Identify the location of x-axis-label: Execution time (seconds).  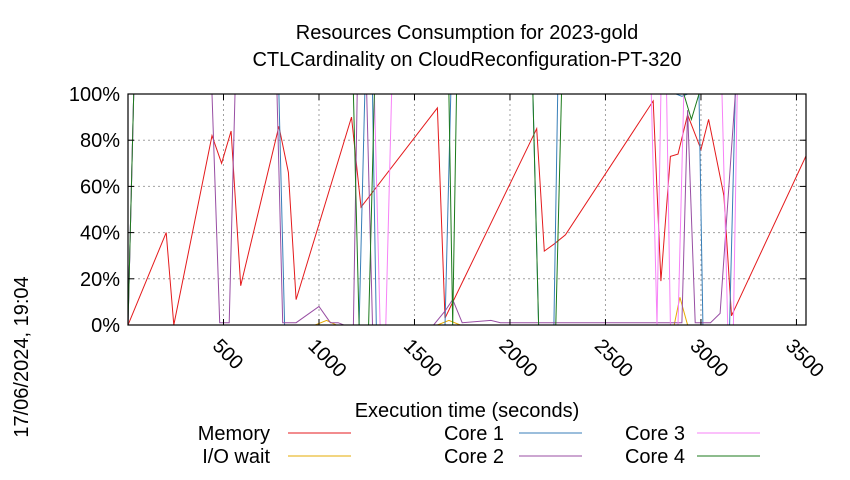
(467, 411).